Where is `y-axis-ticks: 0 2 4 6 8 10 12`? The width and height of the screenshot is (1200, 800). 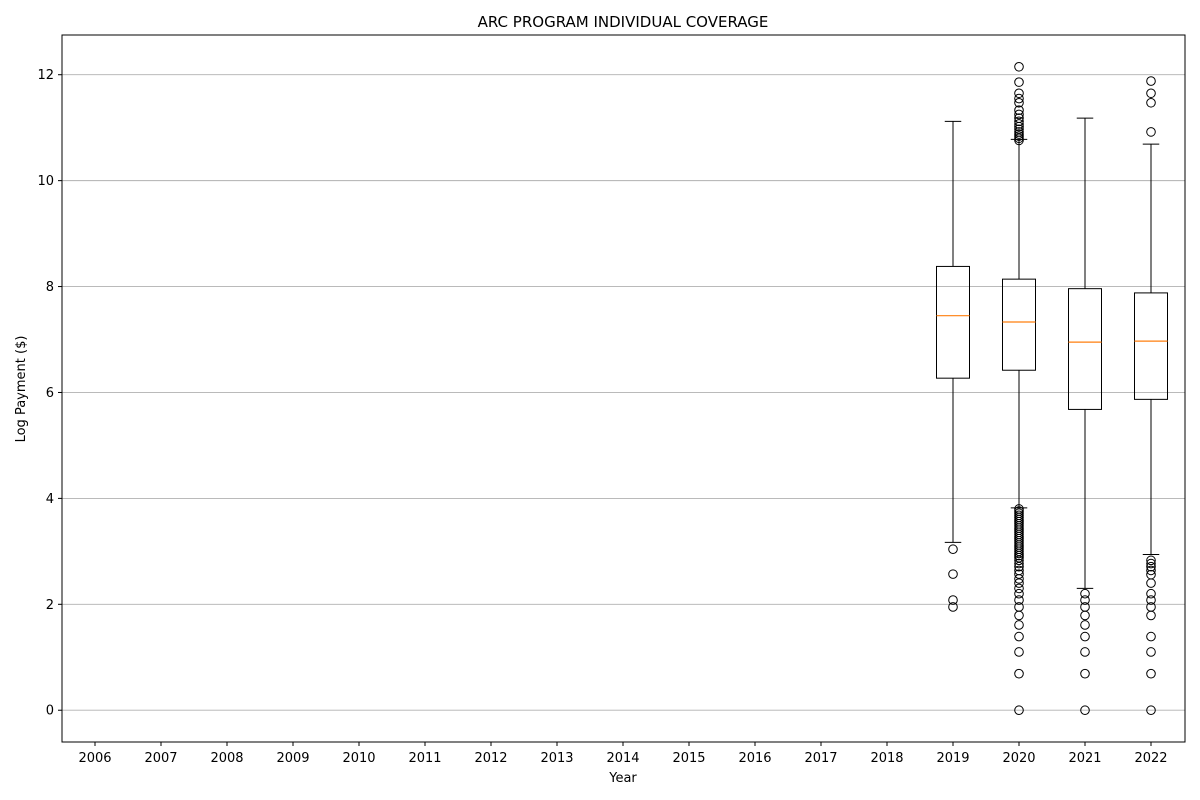 y-axis-ticks: 0 2 4 6 8 10 12 is located at coordinates (49, 393).